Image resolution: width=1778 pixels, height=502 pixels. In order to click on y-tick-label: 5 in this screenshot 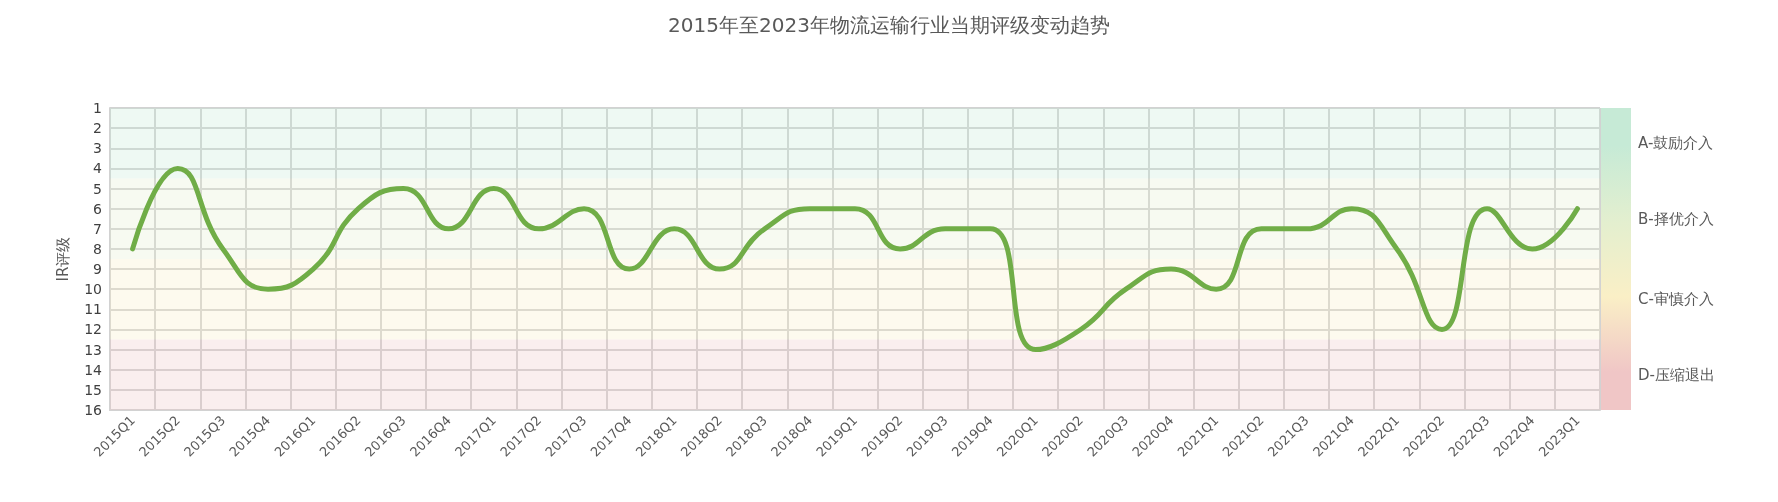, I will do `click(97, 188)`.